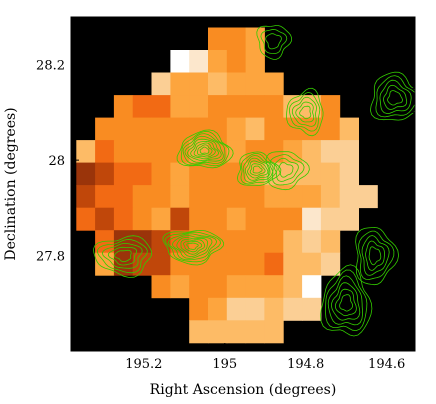 The width and height of the screenshot is (436, 404). What do you see at coordinates (50, 257) in the screenshot?
I see `y-tick-label: 27.8` at bounding box center [50, 257].